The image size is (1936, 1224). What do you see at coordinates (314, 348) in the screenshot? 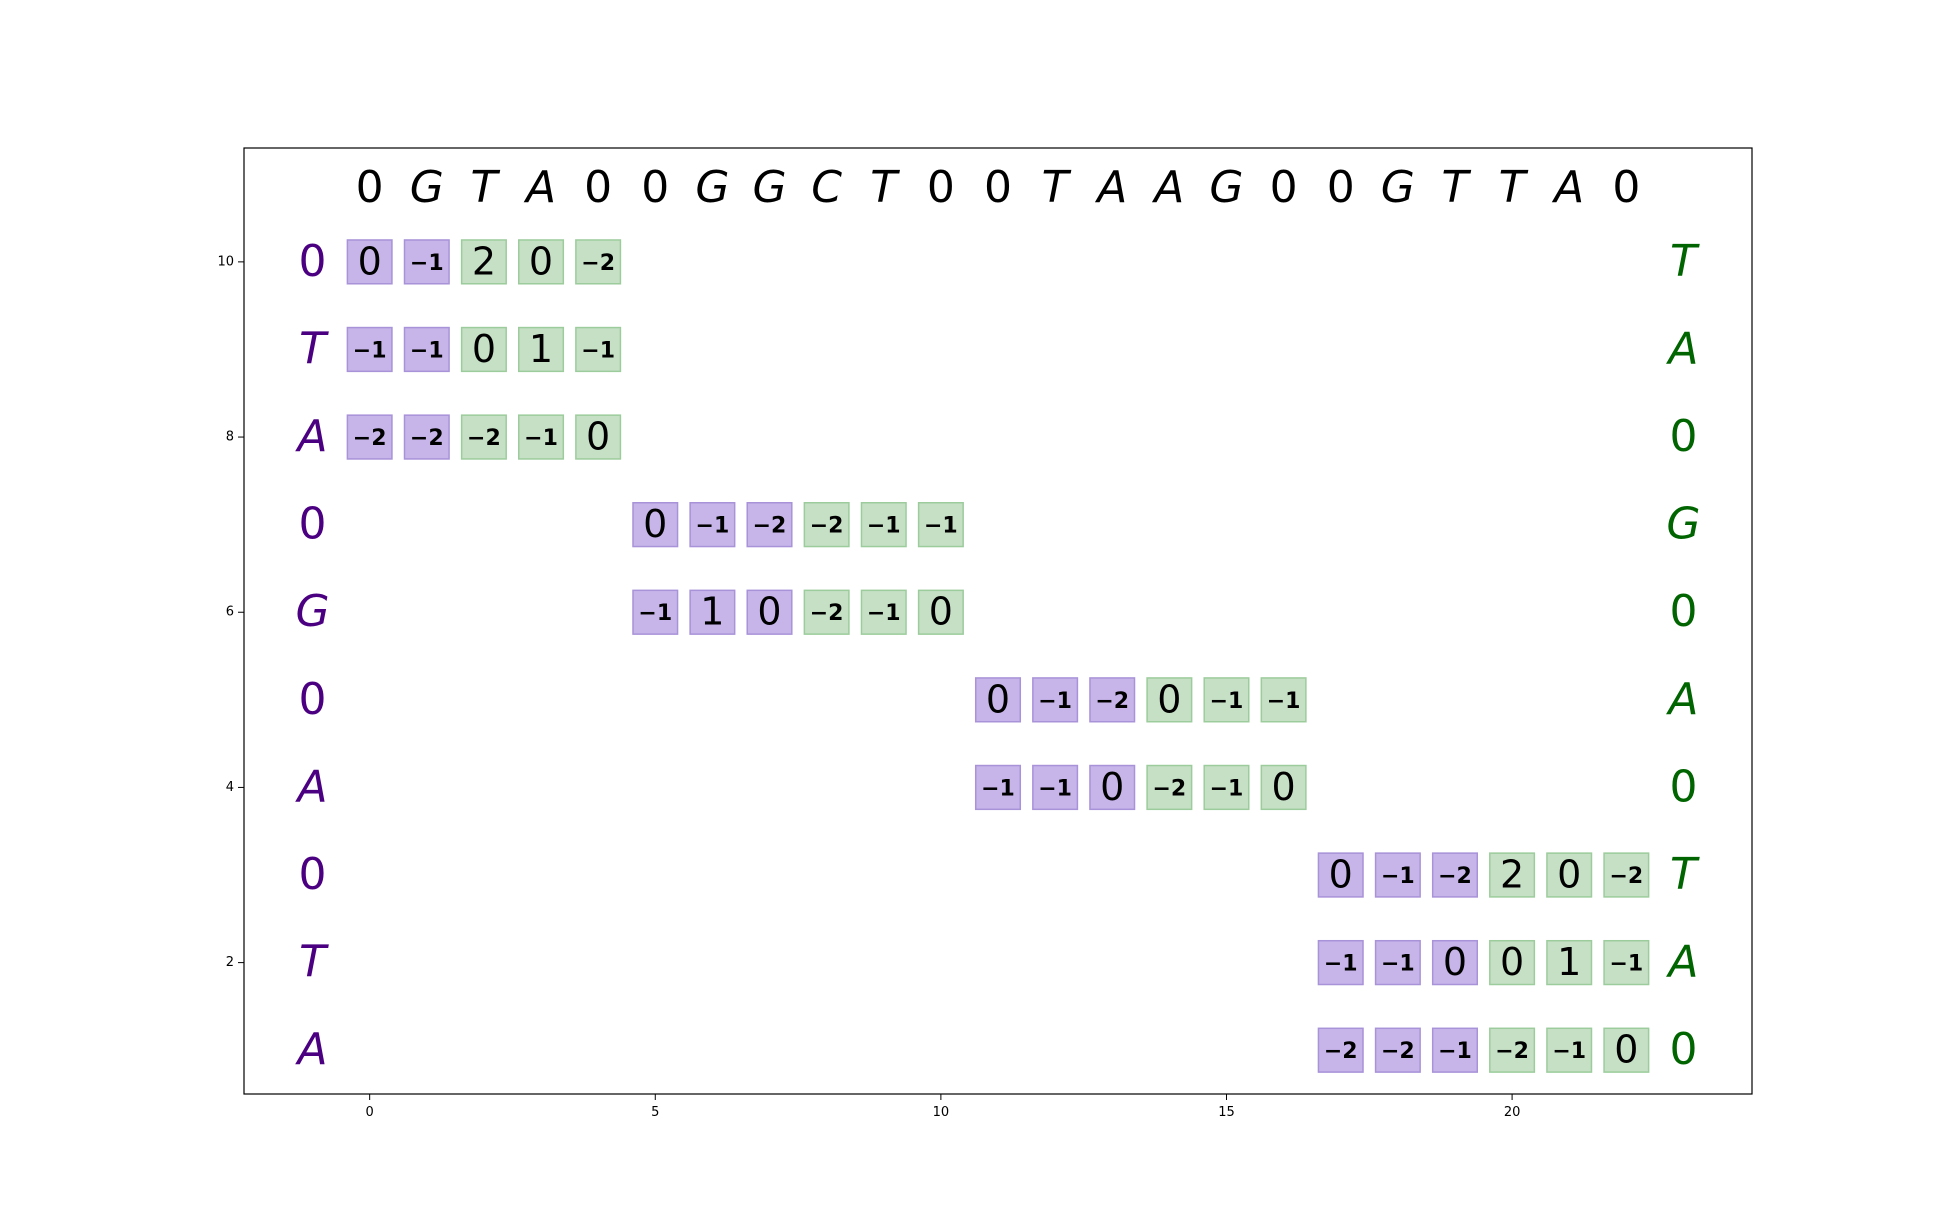
I see `left-sequence-char: T` at bounding box center [314, 348].